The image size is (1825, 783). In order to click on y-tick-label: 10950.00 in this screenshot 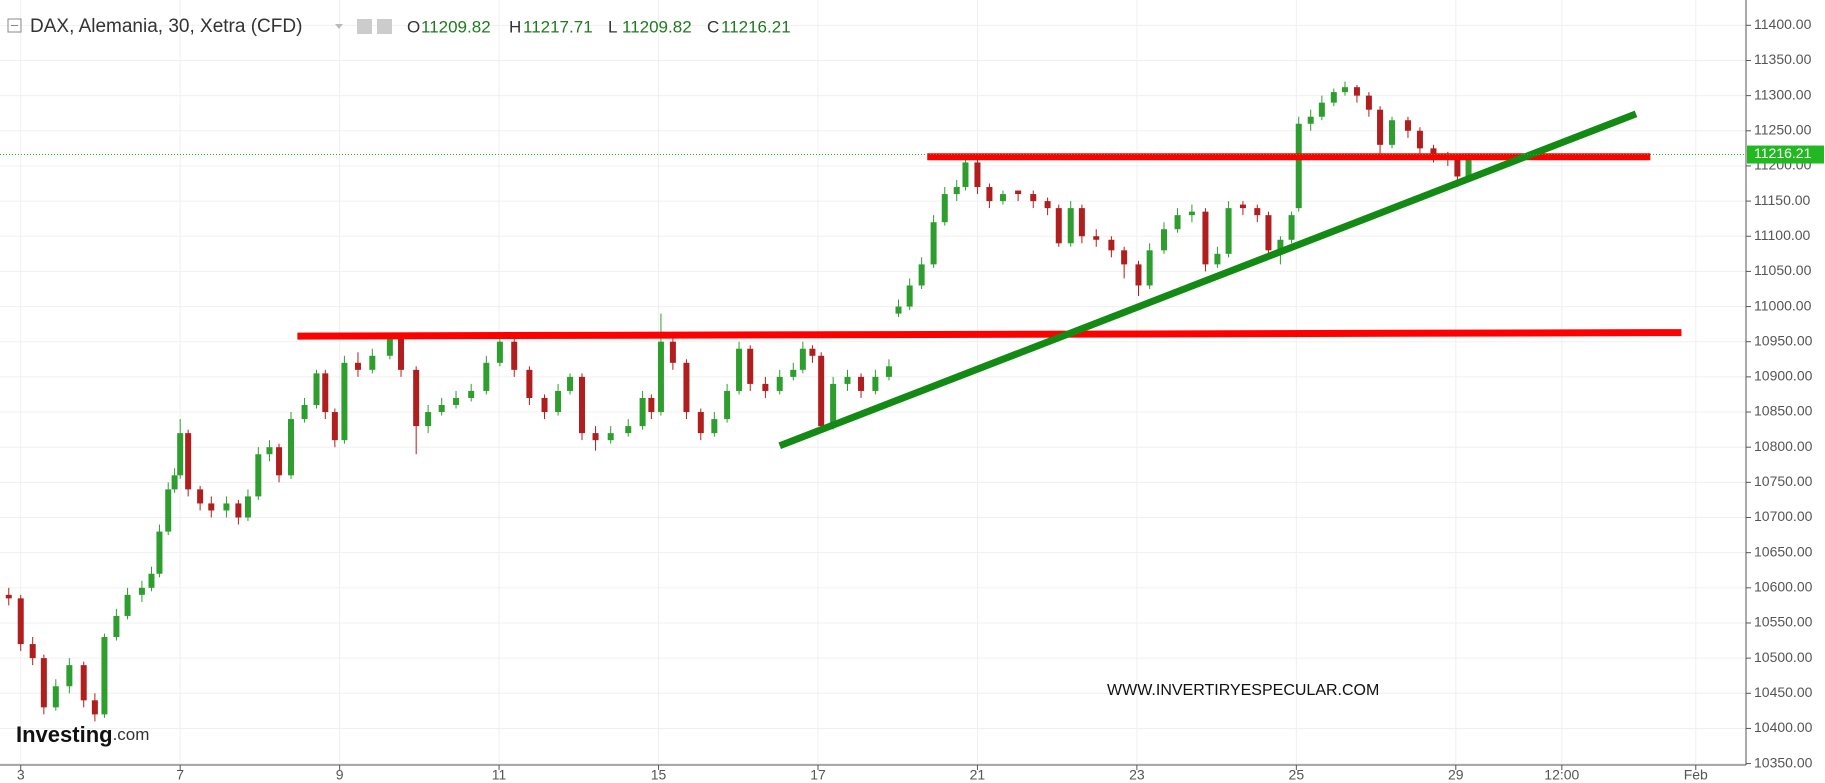, I will do `click(1783, 340)`.